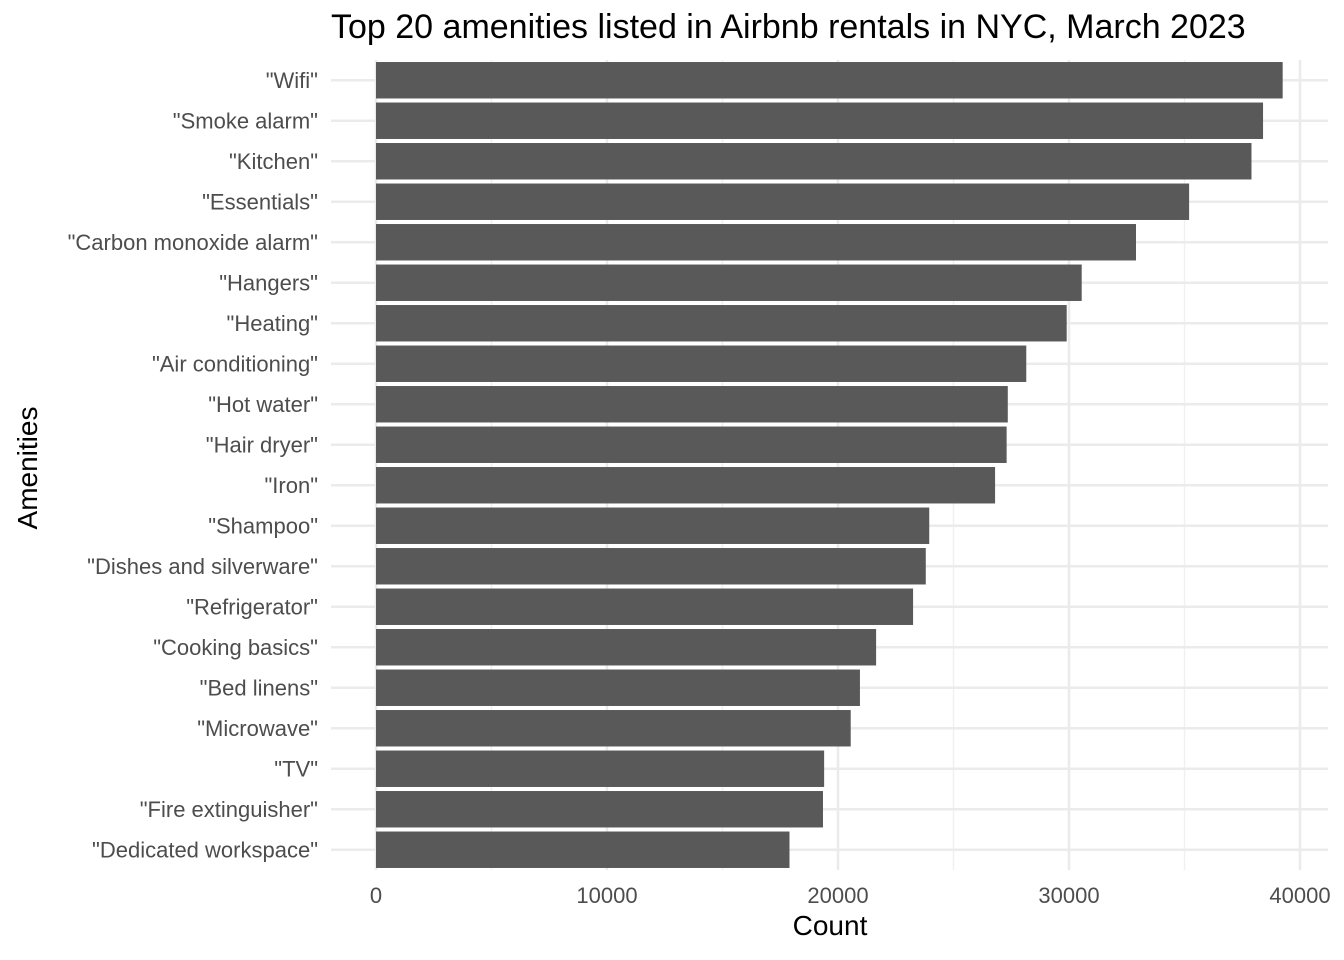 The width and height of the screenshot is (1344, 960). What do you see at coordinates (259, 687) in the screenshot?
I see `category-tick-label: "Bed linens"` at bounding box center [259, 687].